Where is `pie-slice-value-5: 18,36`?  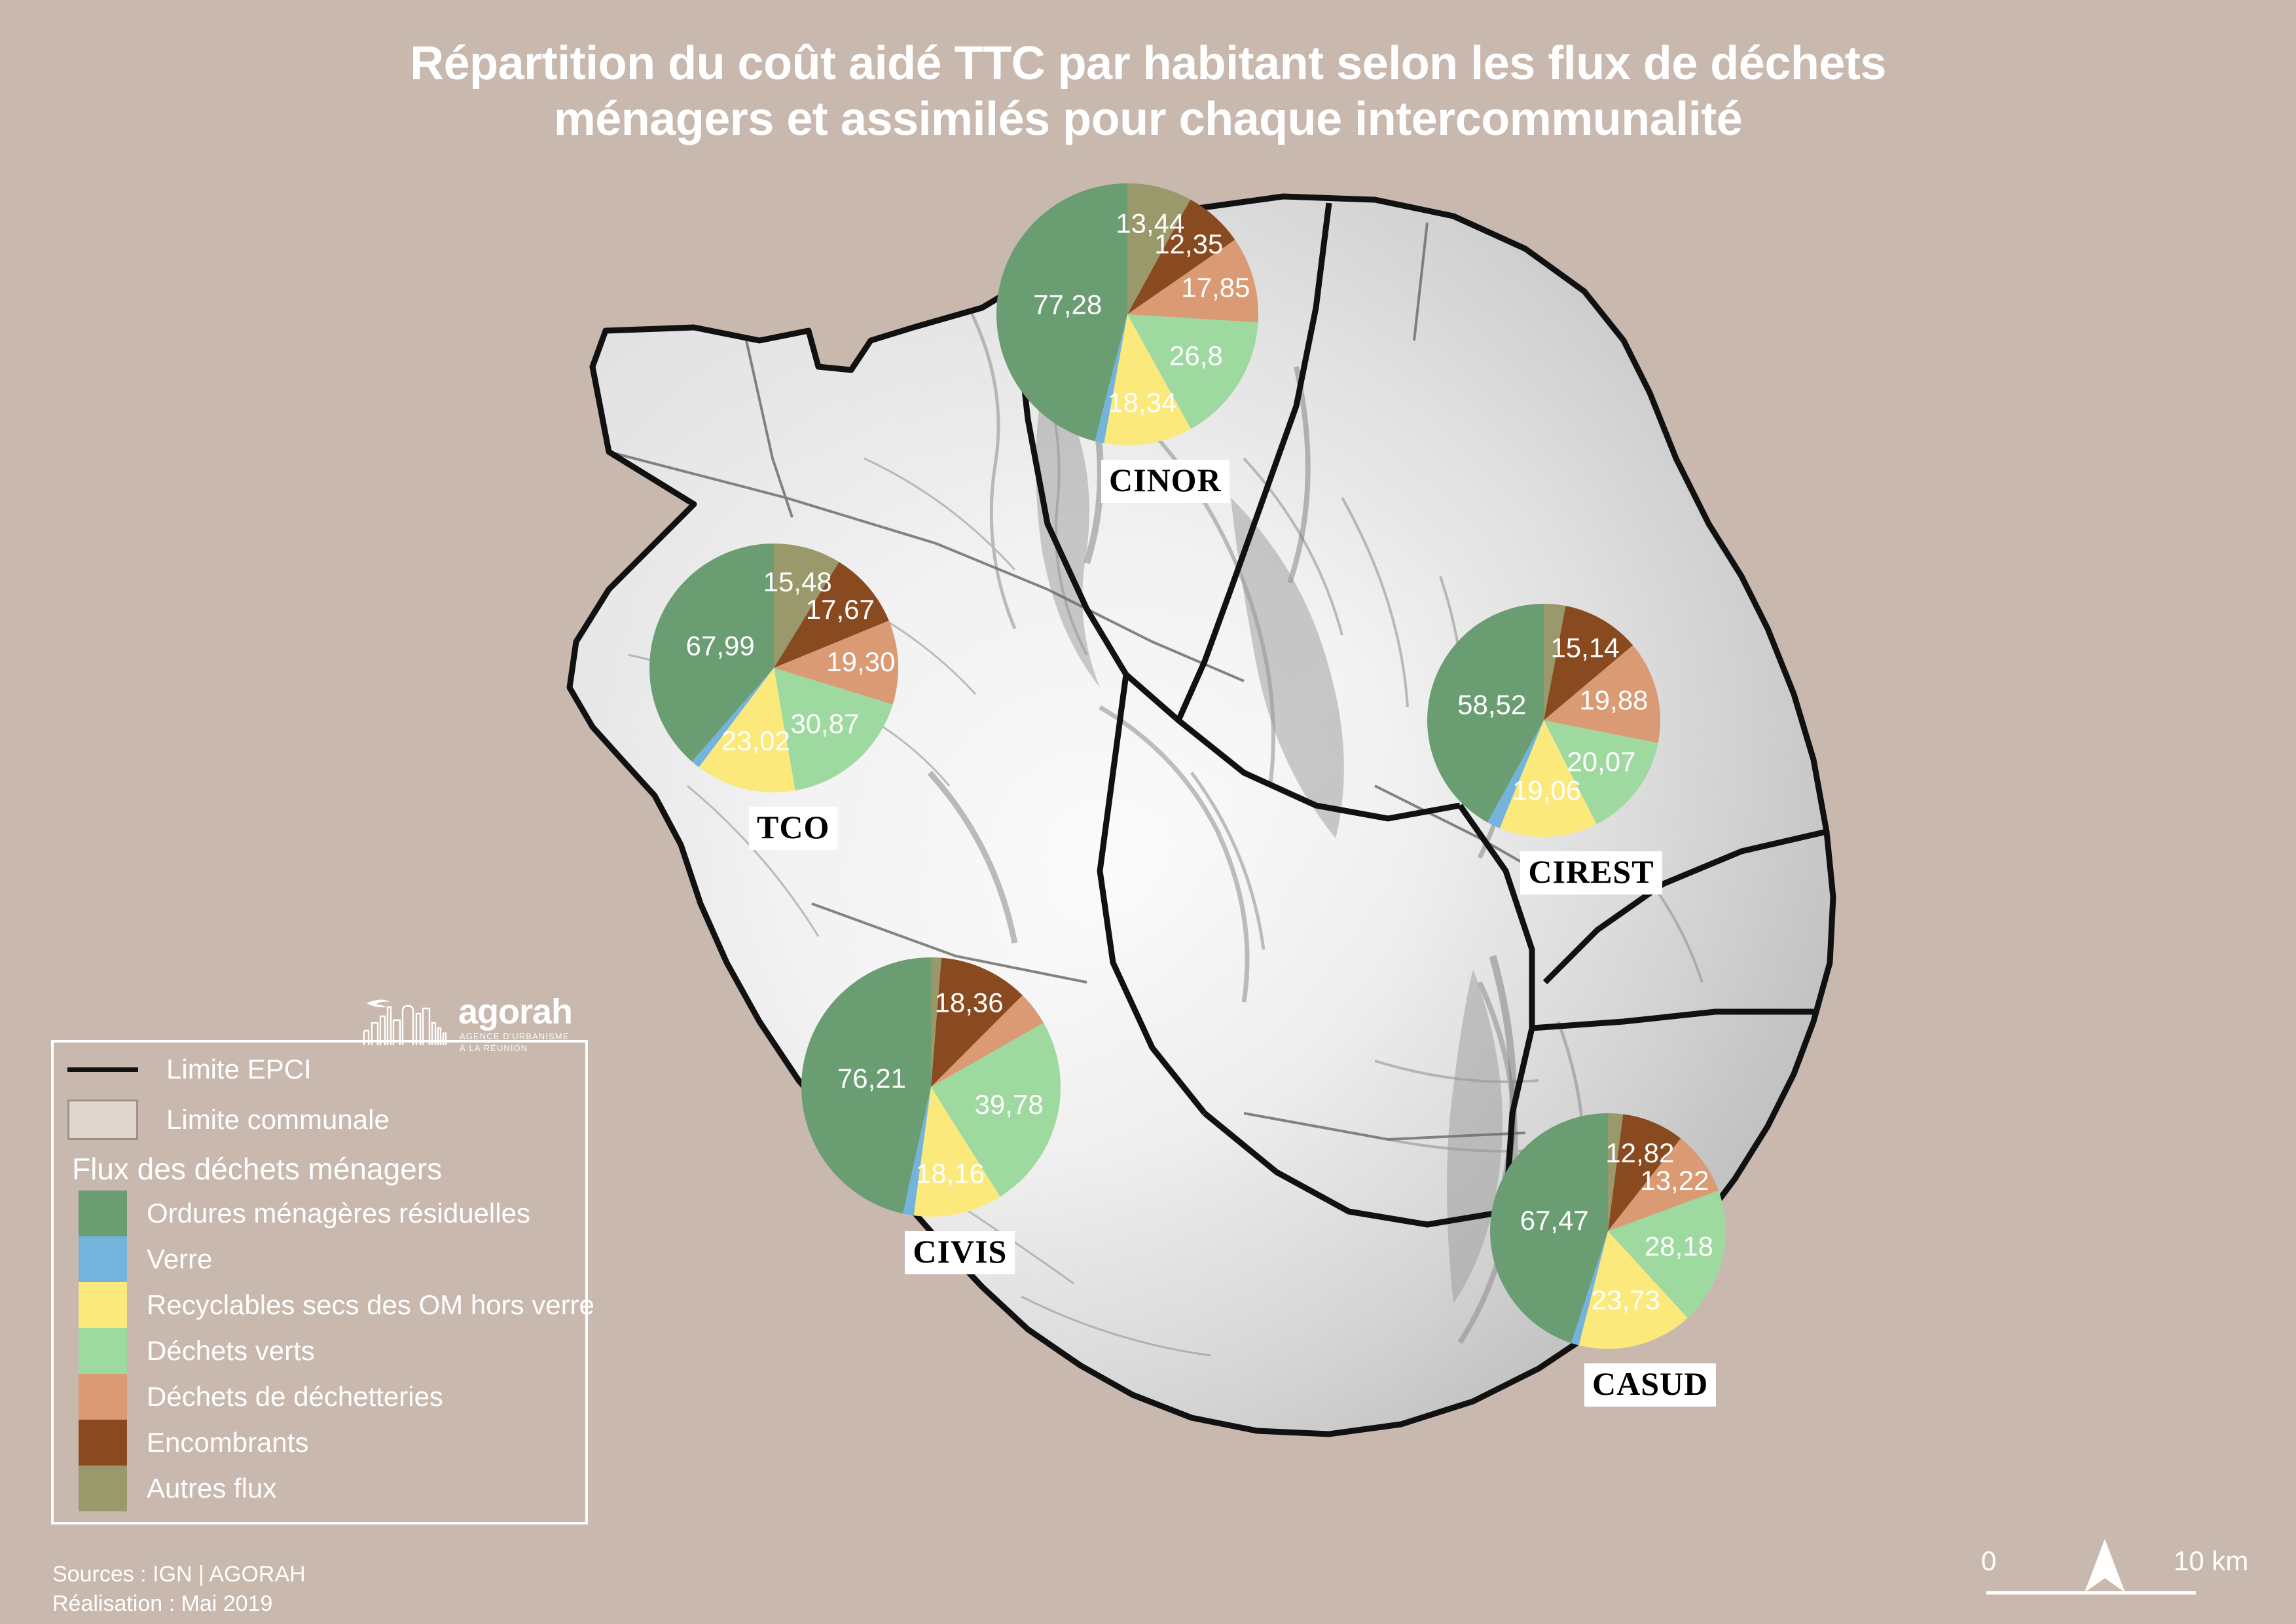 pie-slice-value-5: 18,36 is located at coordinates (969, 1002).